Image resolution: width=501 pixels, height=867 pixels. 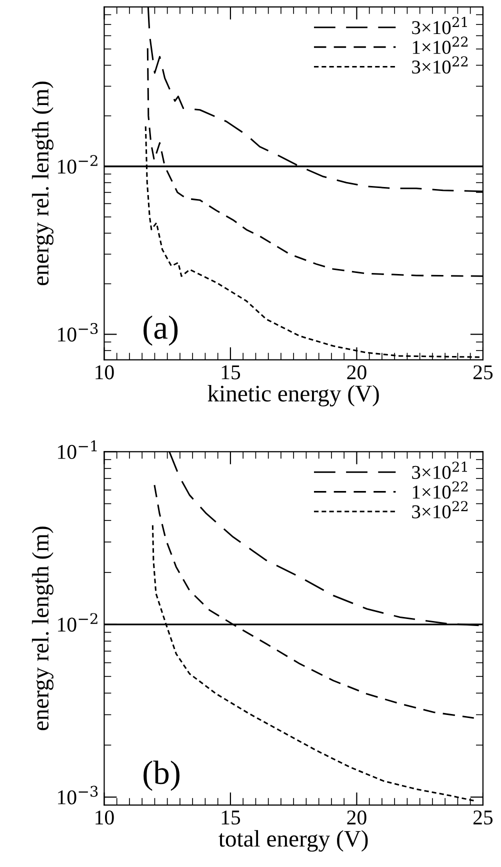 What do you see at coordinates (77, 449) in the screenshot?
I see `y-tick-label: 10$^{−1}$` at bounding box center [77, 449].